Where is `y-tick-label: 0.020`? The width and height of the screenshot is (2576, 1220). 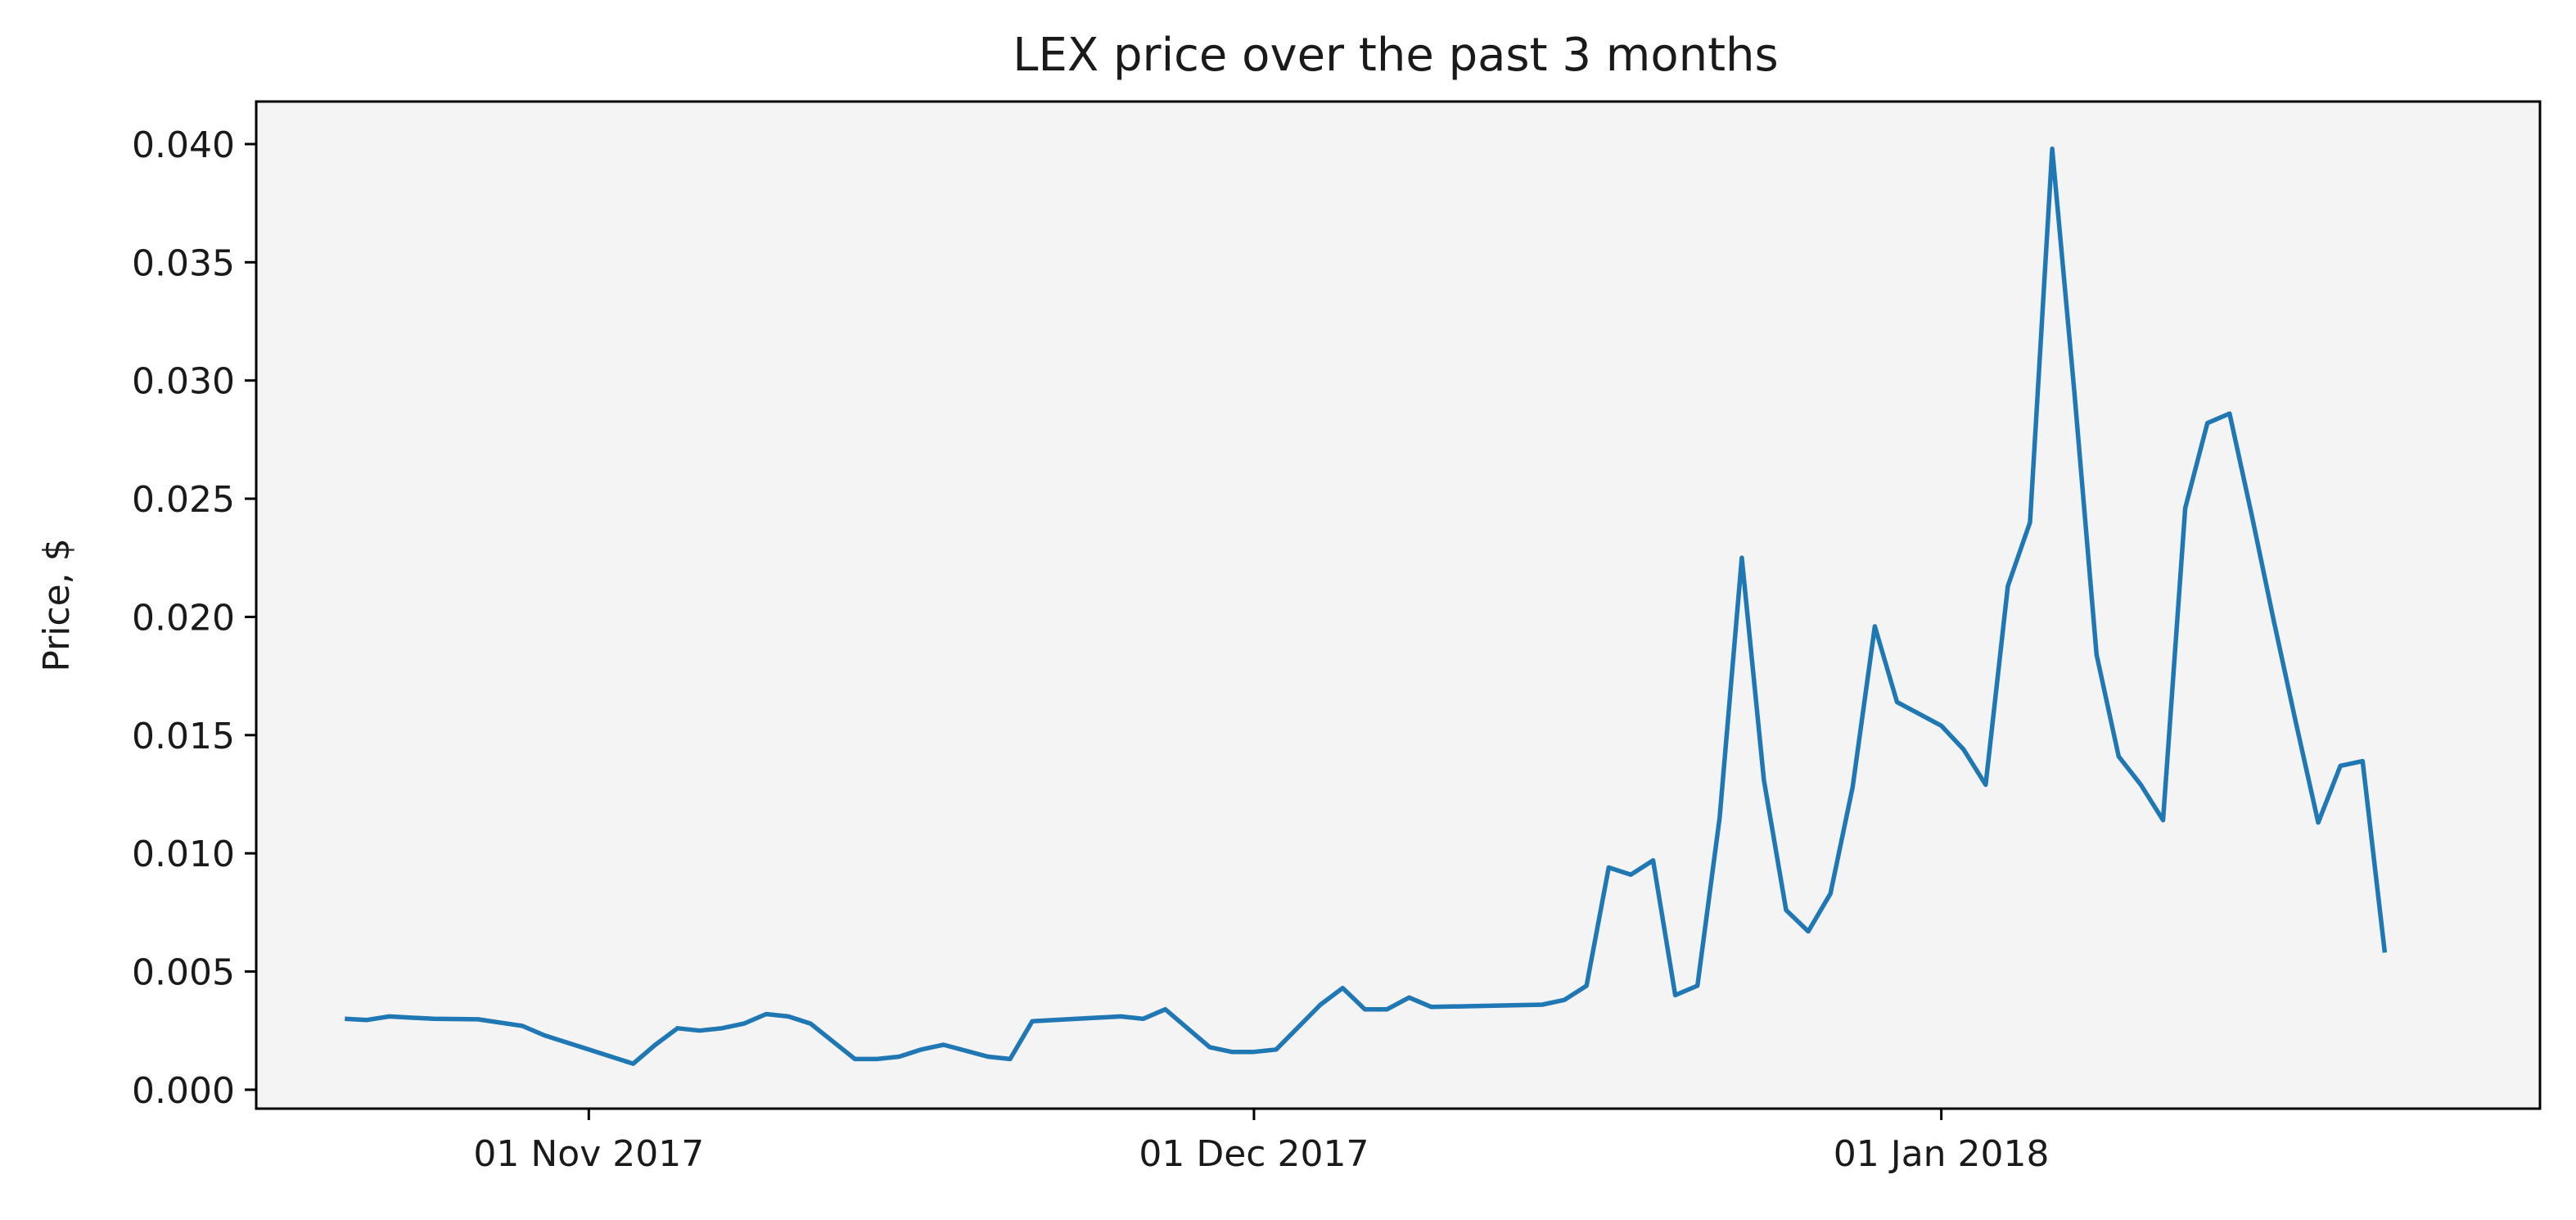
y-tick-label: 0.020 is located at coordinates (183, 618).